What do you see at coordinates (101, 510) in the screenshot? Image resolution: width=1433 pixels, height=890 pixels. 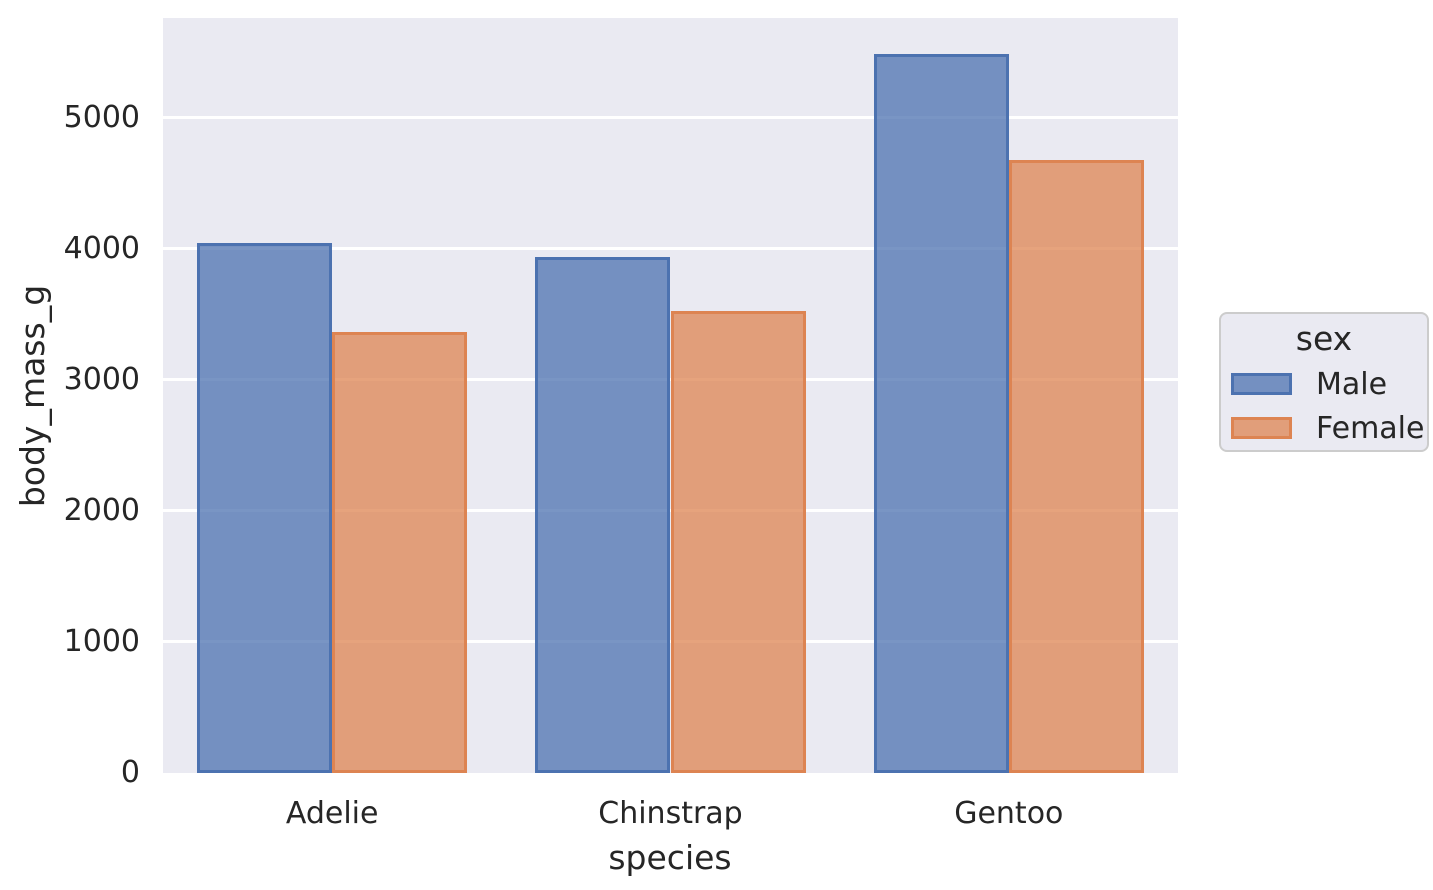 I see `y-tick-label-2000: 2000` at bounding box center [101, 510].